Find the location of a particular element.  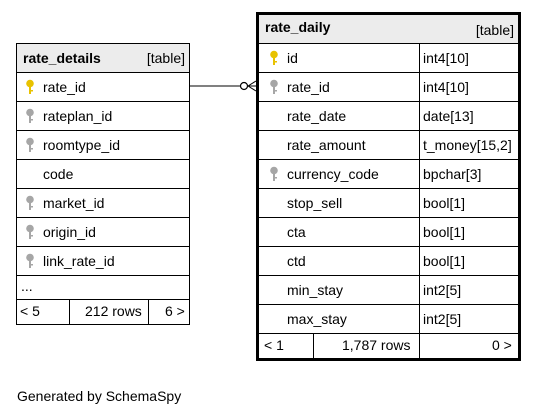

table-header: rate_daily [table] is located at coordinates (388, 29).